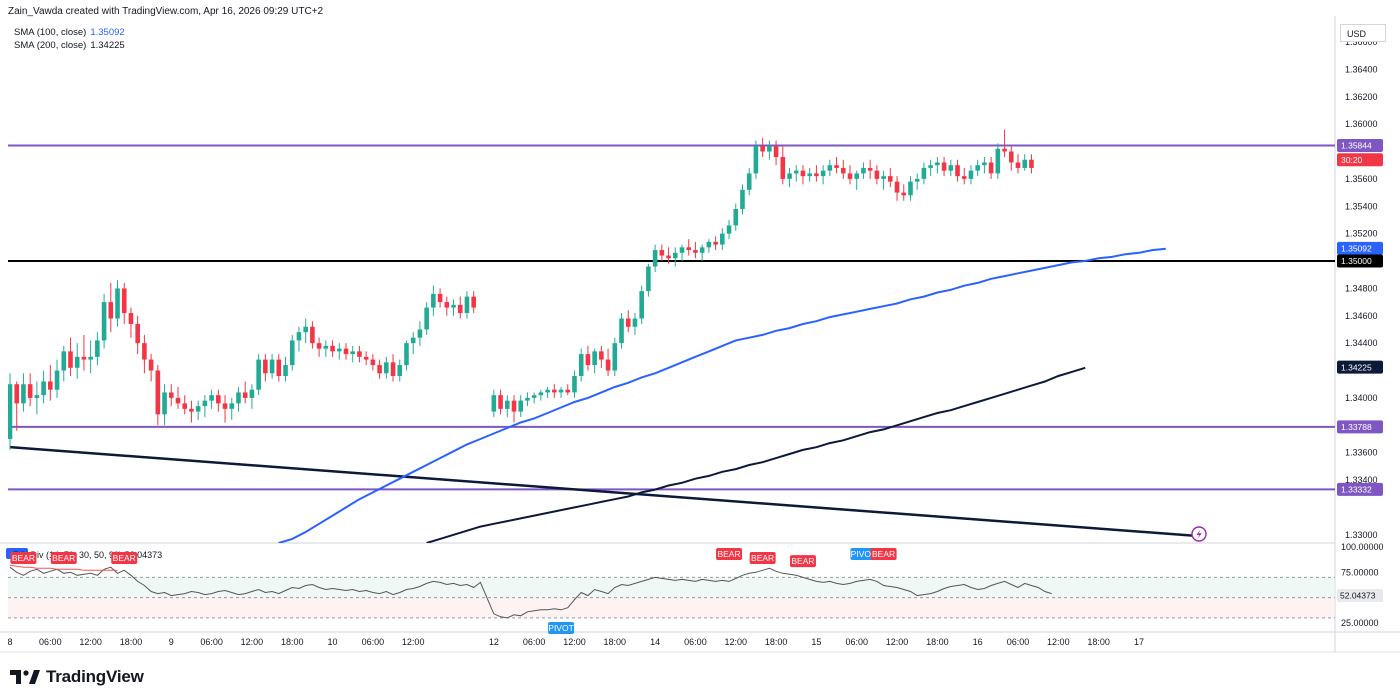  I want to click on rsi-line, so click(530, 592).